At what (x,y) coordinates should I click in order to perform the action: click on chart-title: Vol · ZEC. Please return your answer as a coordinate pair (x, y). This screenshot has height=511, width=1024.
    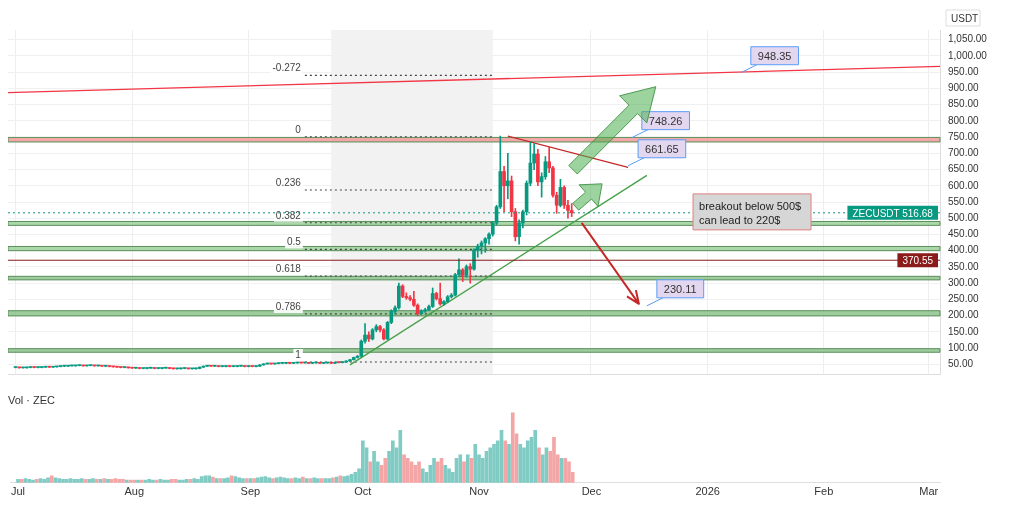
    Looking at the image, I should click on (32, 399).